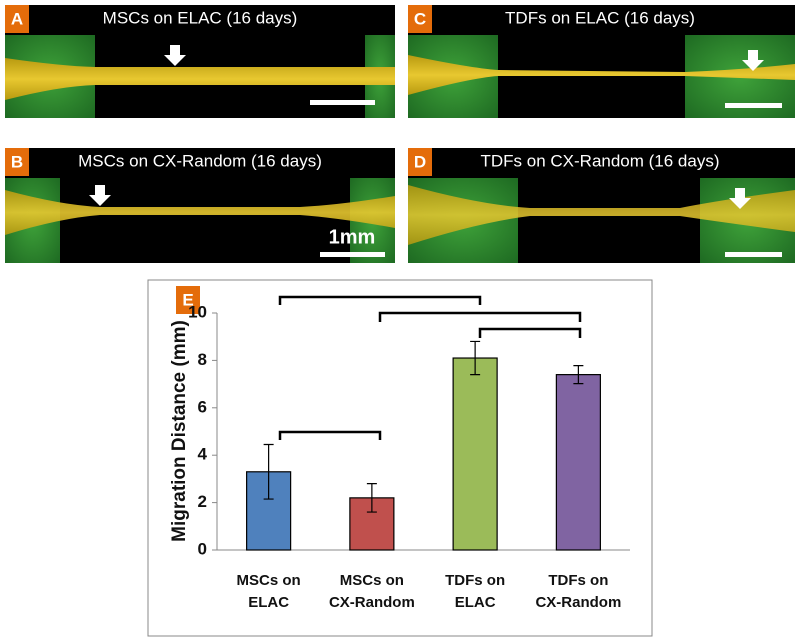  I want to click on panel-label: B, so click(17, 161).